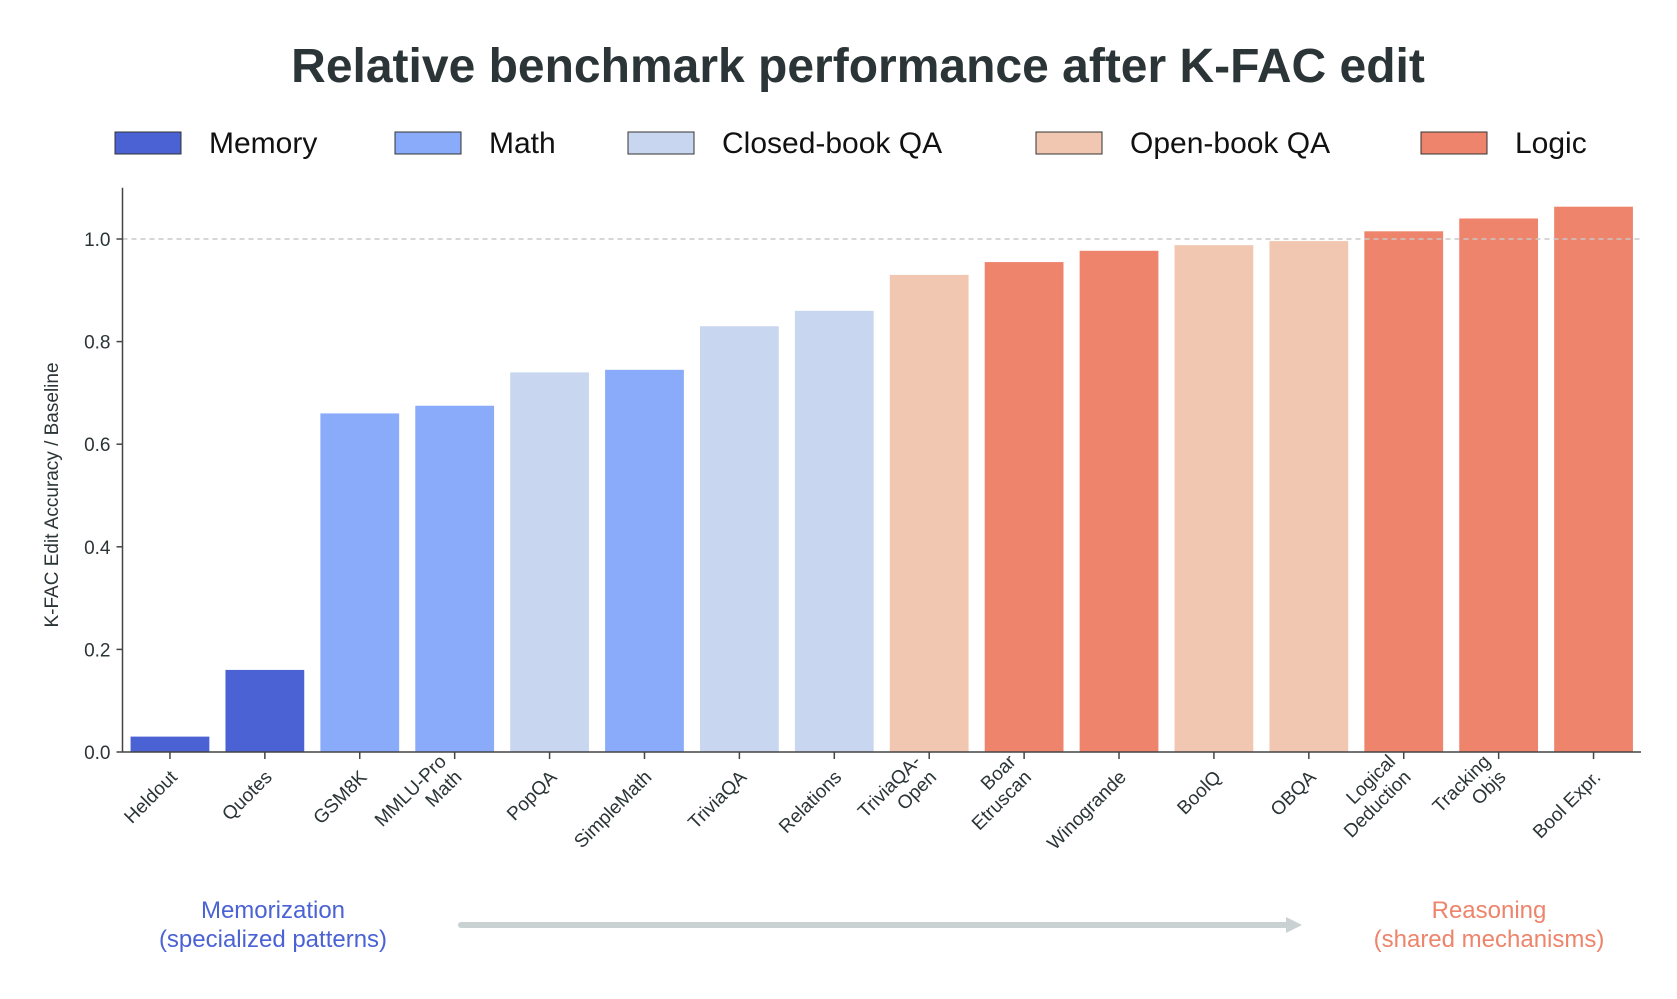  I want to click on x-tick-label: BoarEtruscan, so click(994, 793).